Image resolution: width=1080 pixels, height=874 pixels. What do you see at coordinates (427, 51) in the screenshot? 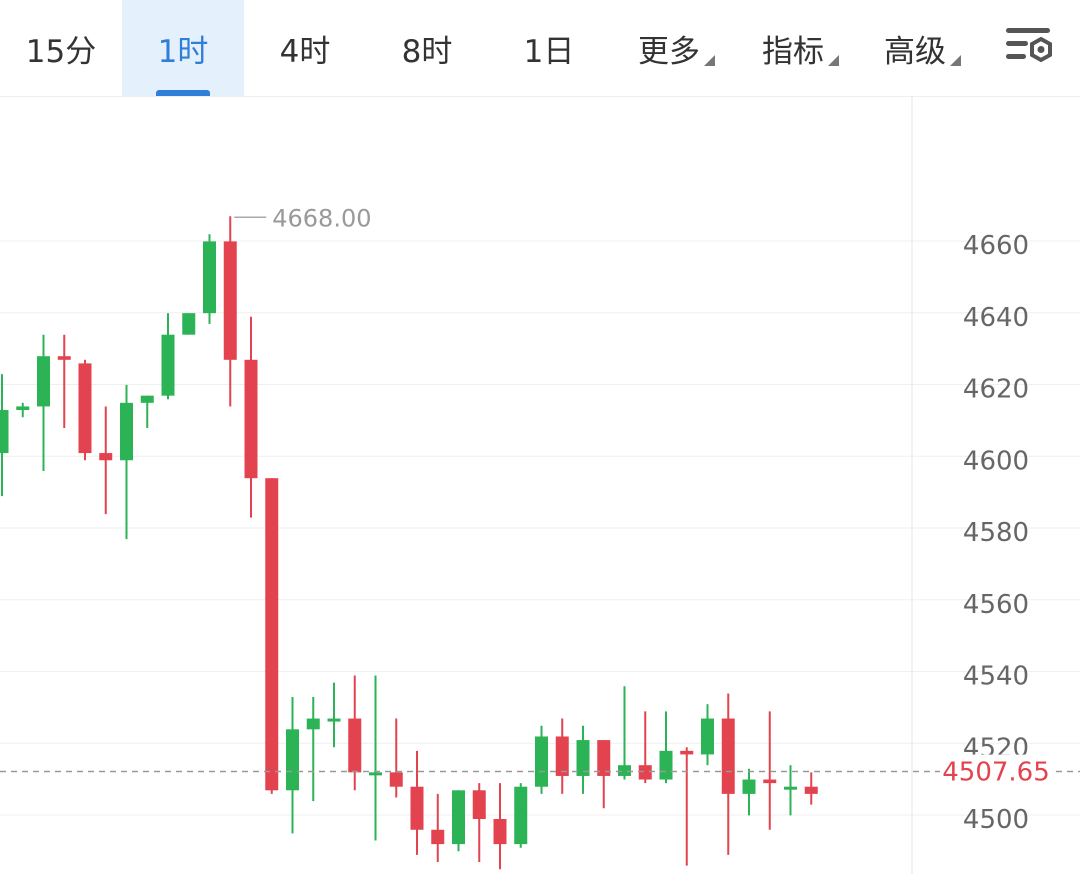
I see `tab-label: 8时` at bounding box center [427, 51].